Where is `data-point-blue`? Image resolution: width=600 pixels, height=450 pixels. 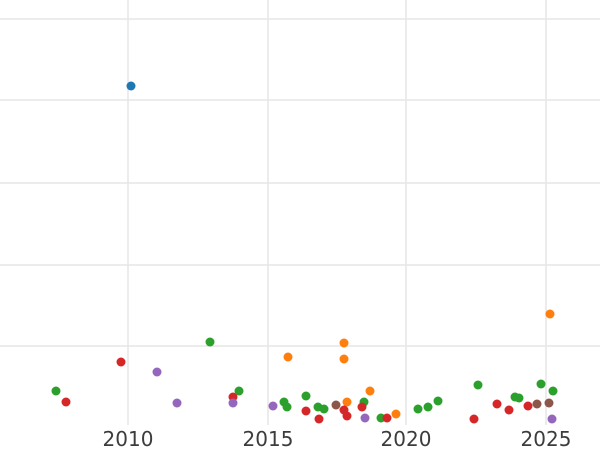
data-point-blue is located at coordinates (131, 86).